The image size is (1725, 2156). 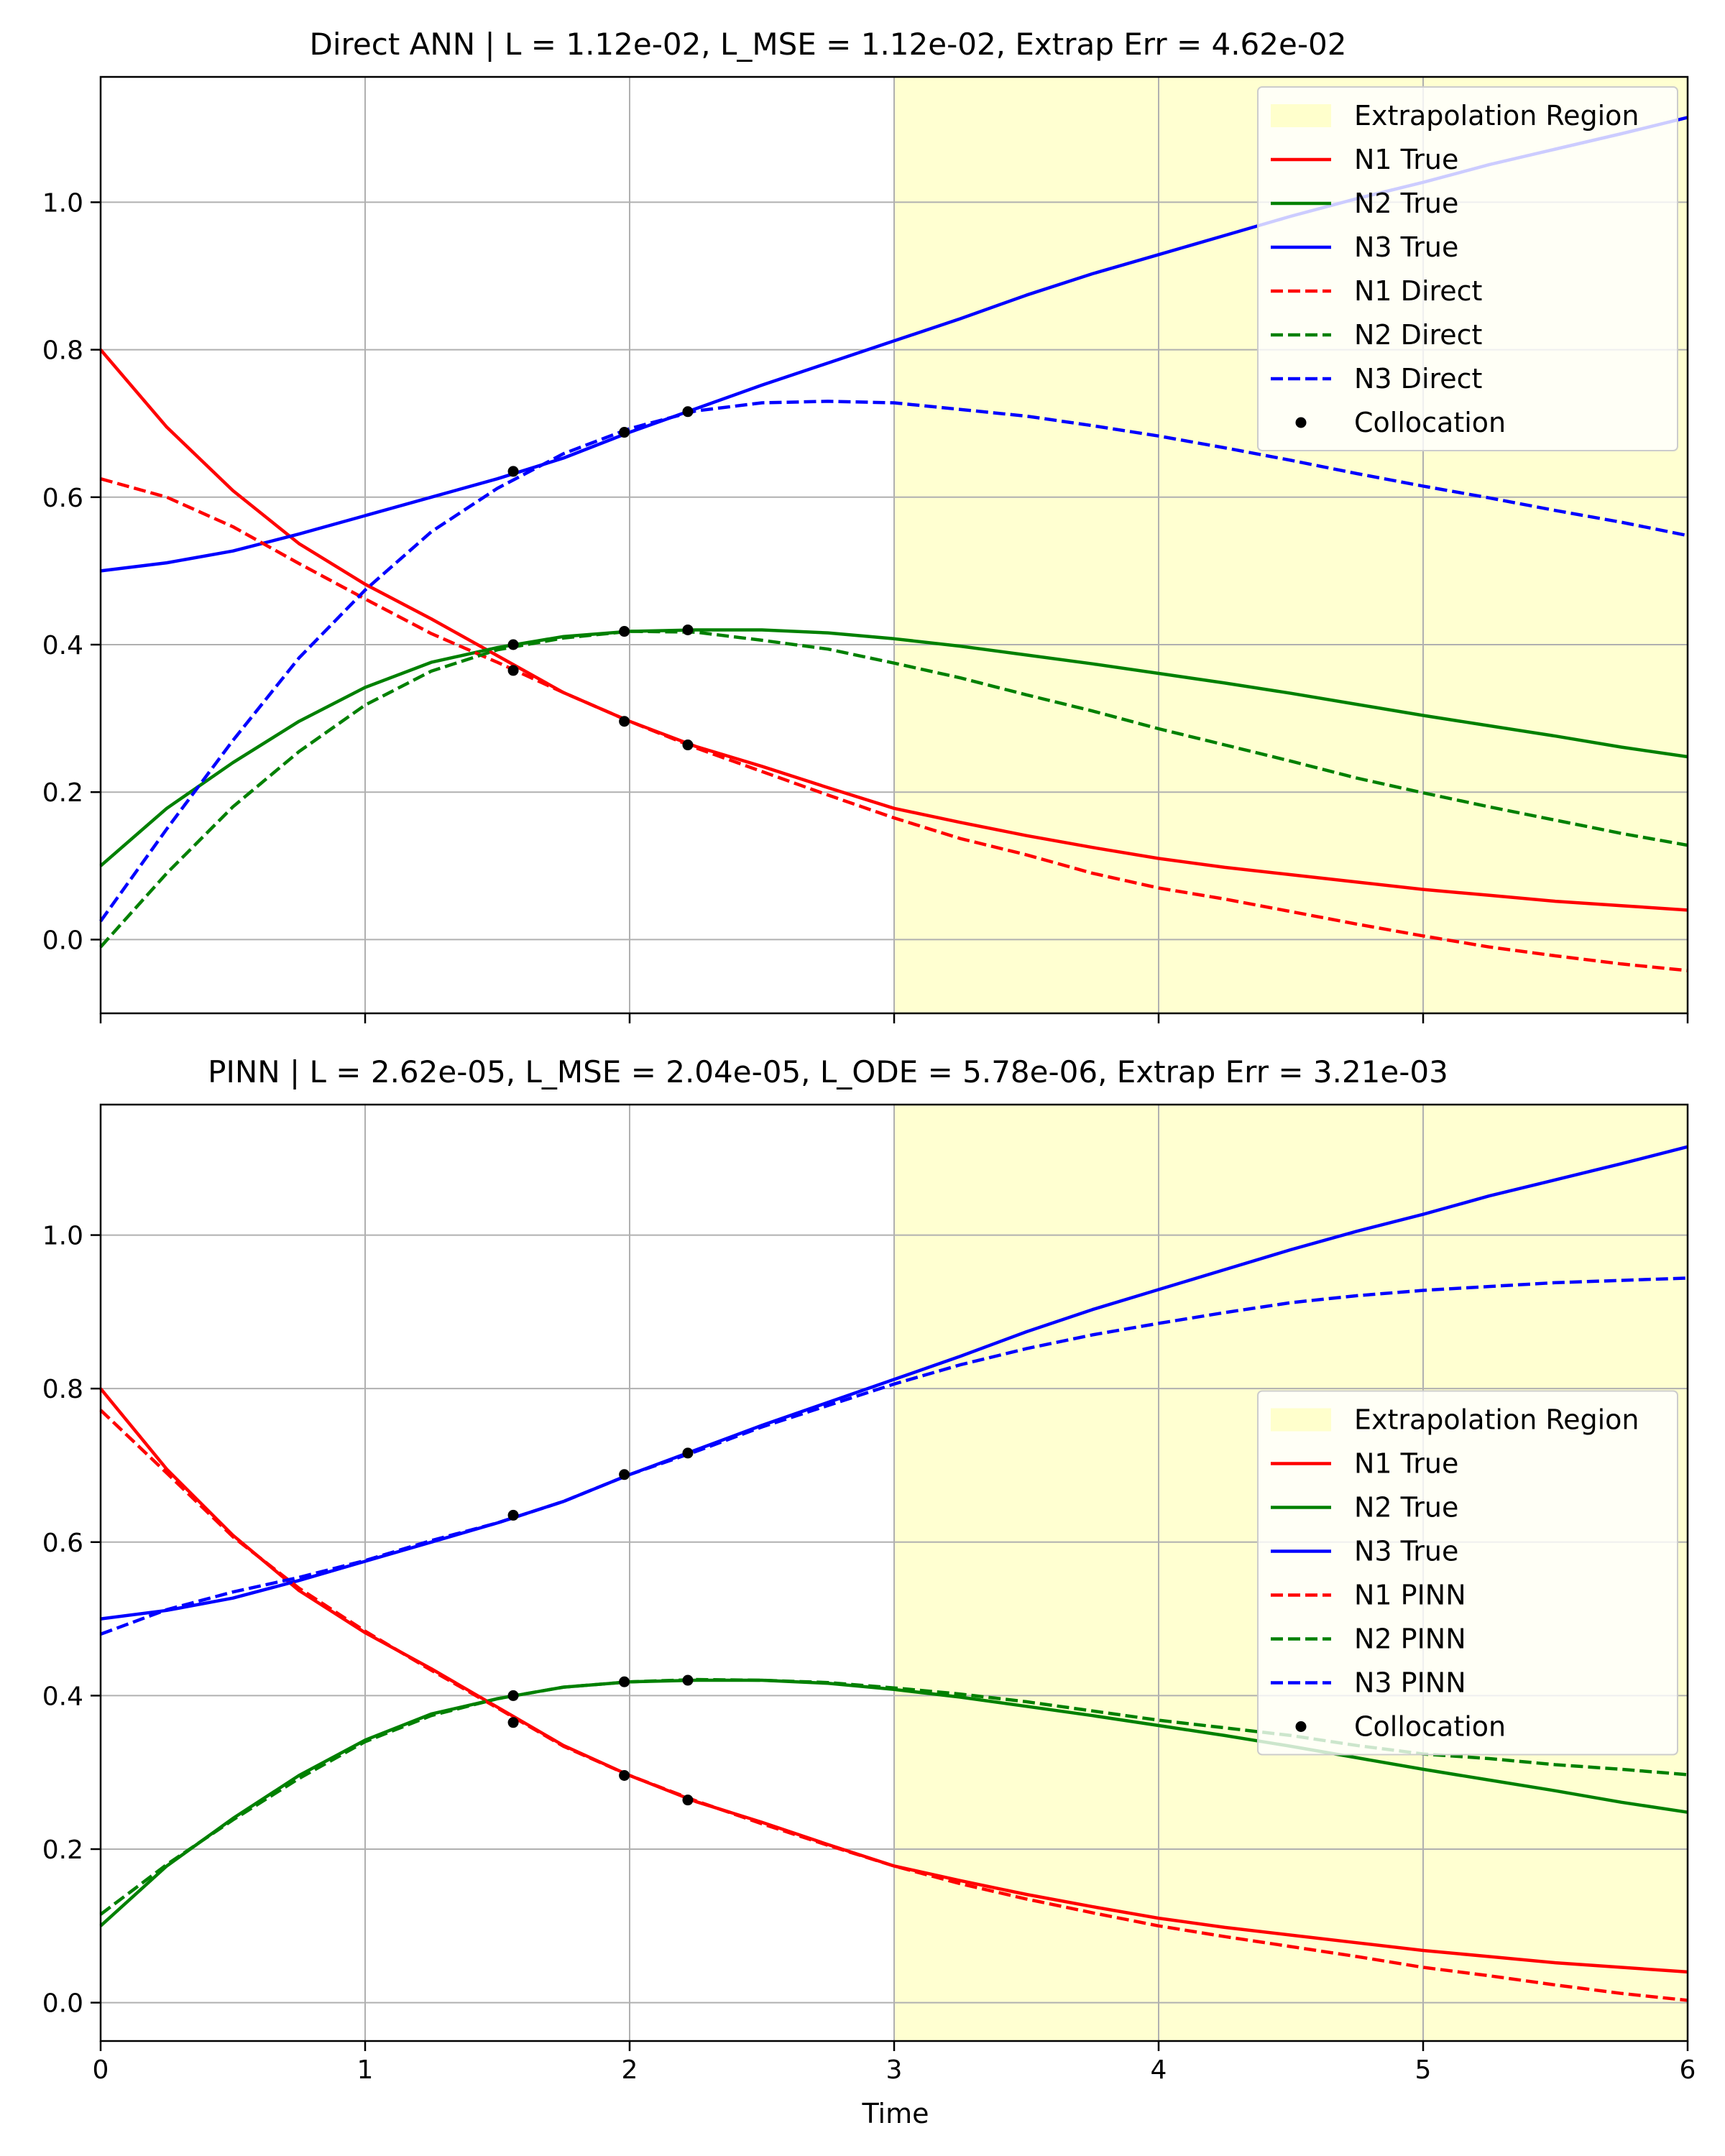 I want to click on legend-label: N2 Direct, so click(x=1418, y=335).